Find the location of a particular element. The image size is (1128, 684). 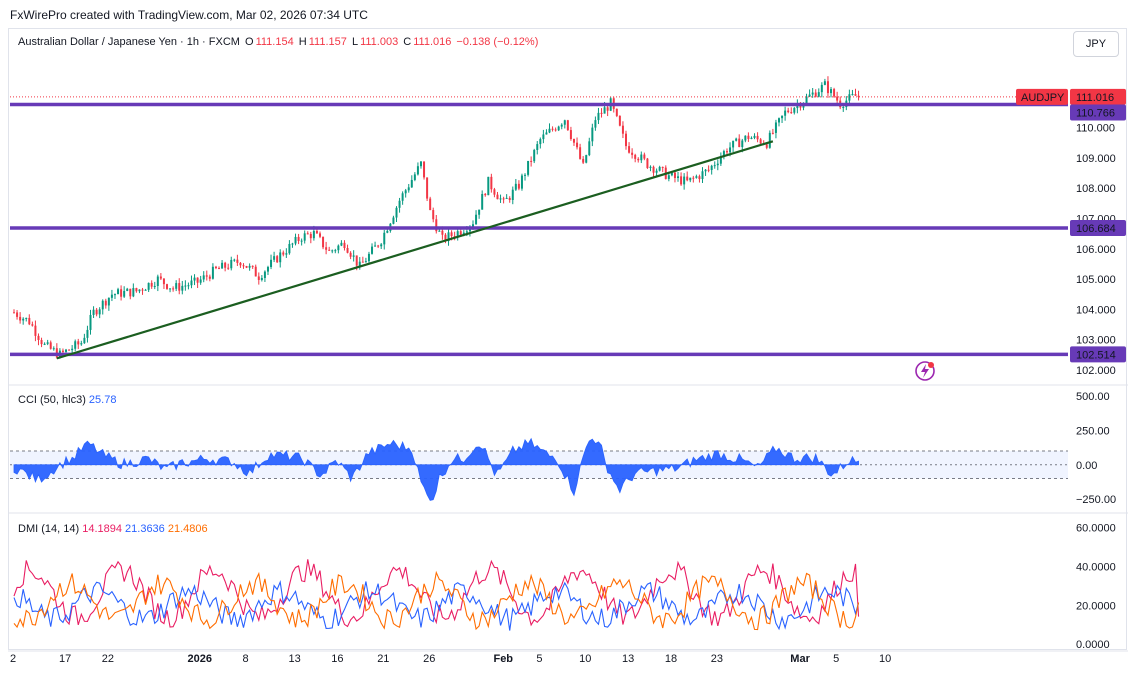

resistance-mid-tag: 106.684 is located at coordinates (1096, 229).